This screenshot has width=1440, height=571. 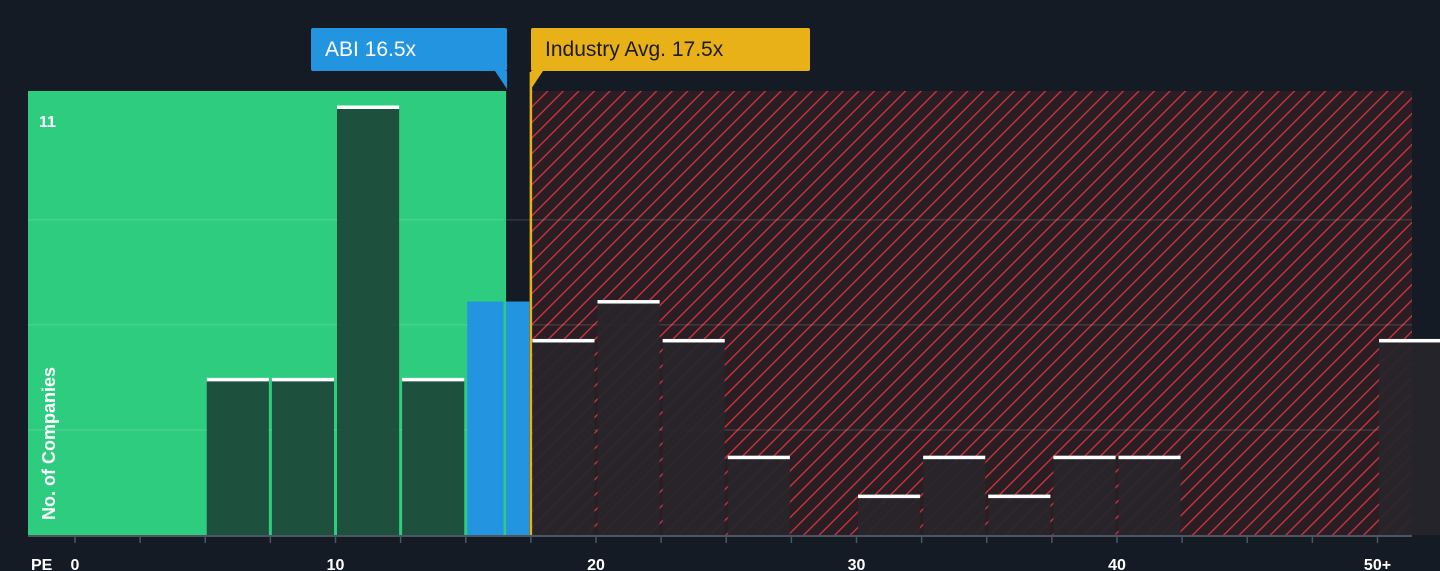 I want to click on industry-average-callout: Industry Avg. 17.5x, so click(x=670, y=58).